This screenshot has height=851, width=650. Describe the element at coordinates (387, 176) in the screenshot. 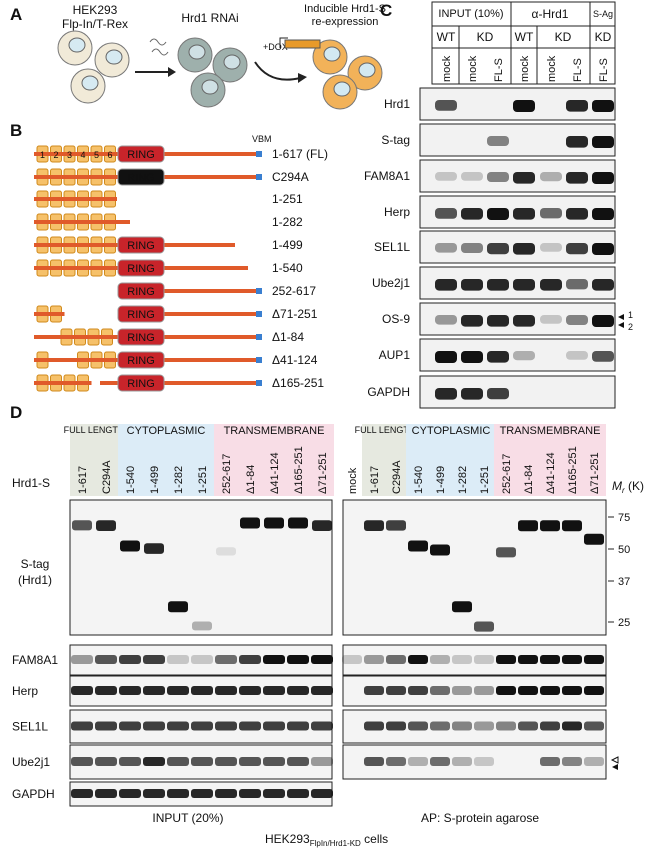

I see `blot-label: FAM8A1` at that location.